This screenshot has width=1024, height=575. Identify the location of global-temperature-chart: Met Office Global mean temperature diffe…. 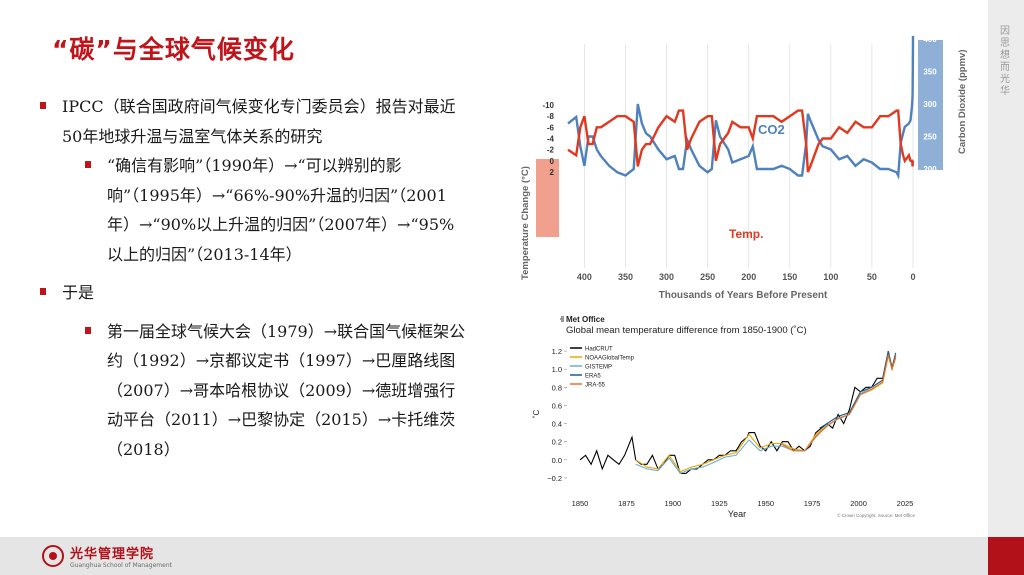
(723, 417).